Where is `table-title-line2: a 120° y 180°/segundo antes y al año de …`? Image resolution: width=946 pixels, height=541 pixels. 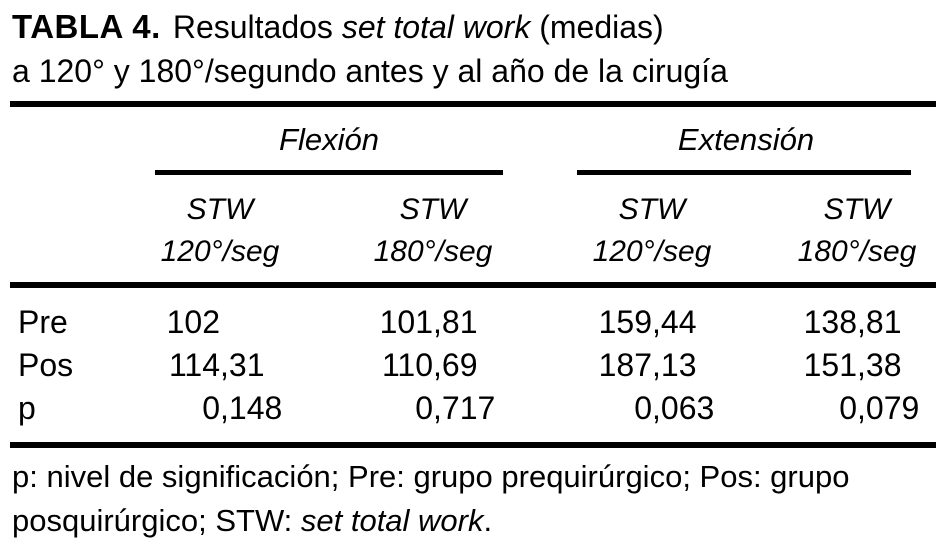
table-title-line2: a 120° y 180°/segundo antes y al año de … is located at coordinates (370, 71).